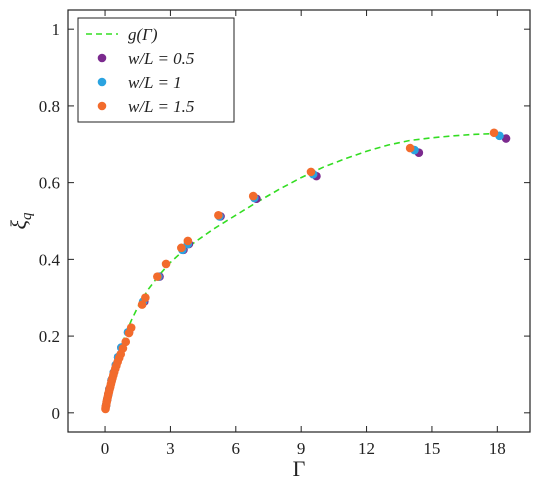 The image size is (550, 491). What do you see at coordinates (105, 448) in the screenshot?
I see `x-tick-label: 0` at bounding box center [105, 448].